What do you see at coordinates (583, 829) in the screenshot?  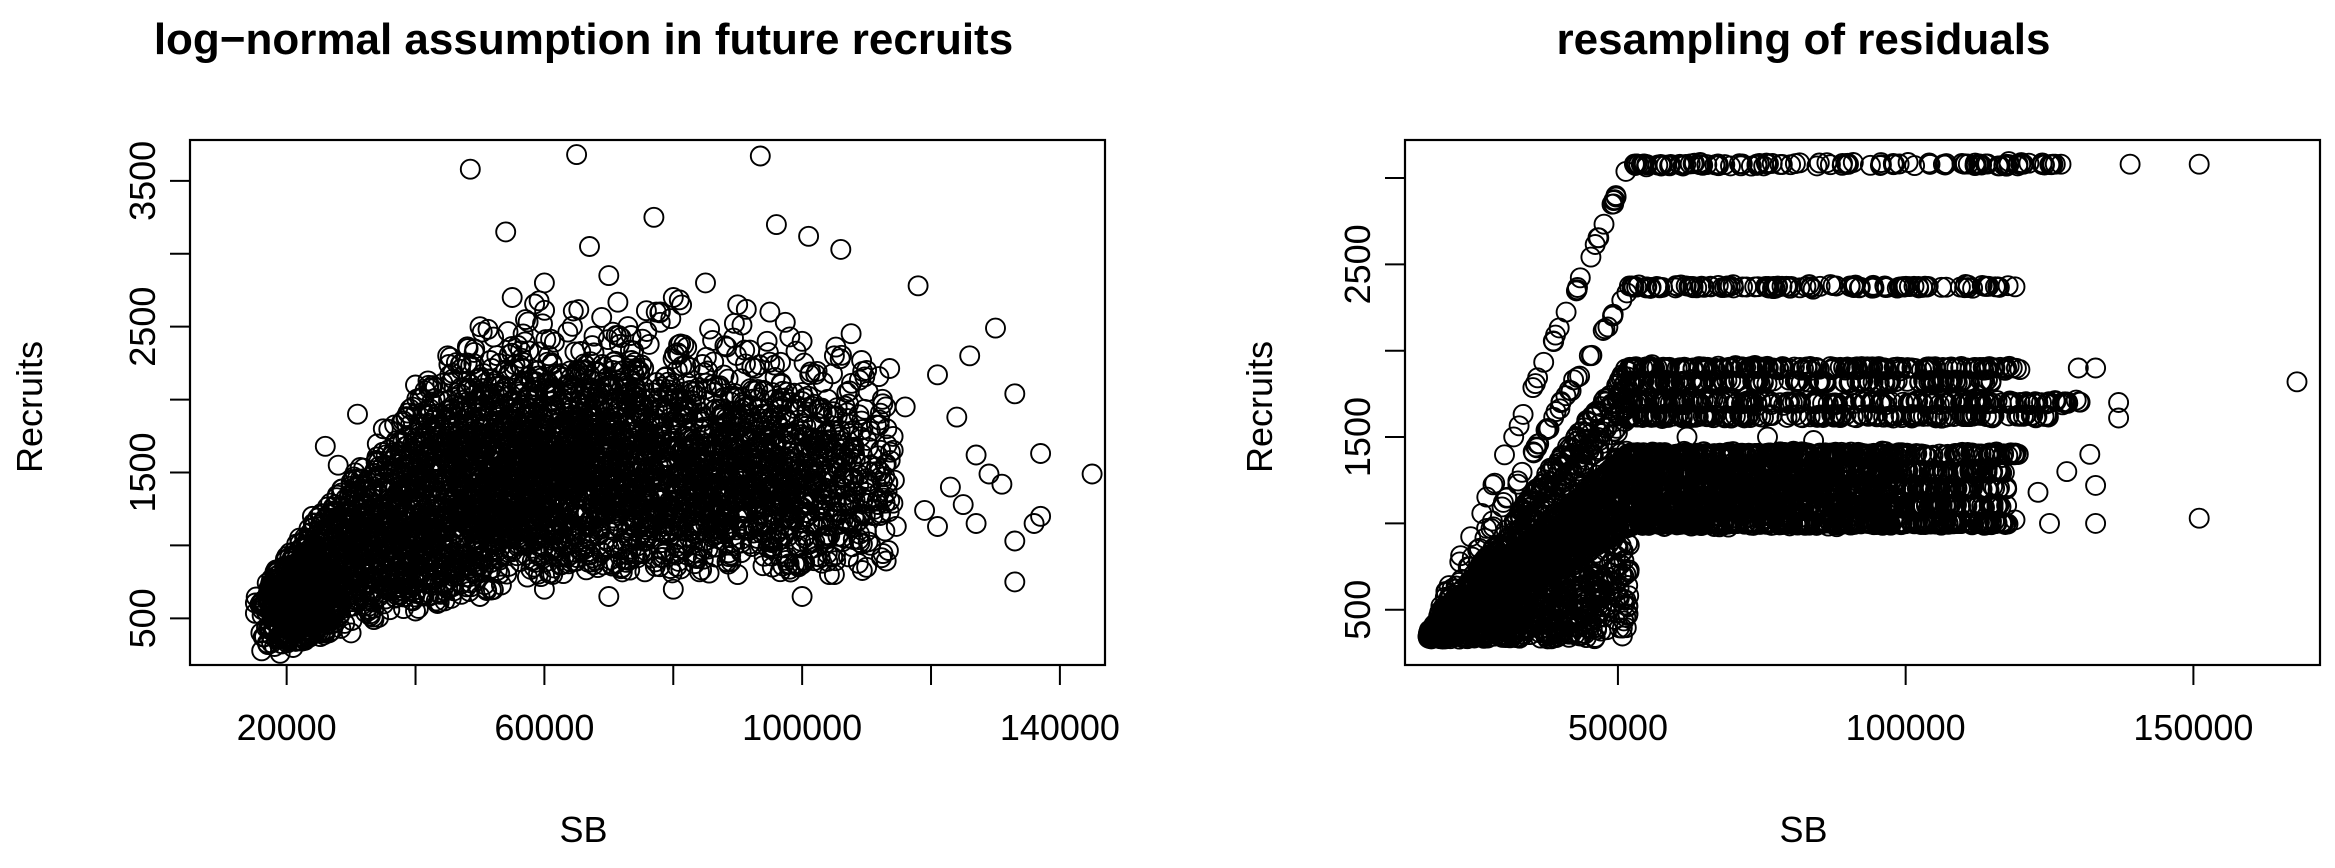 I see `left-x-axis-label: SB` at bounding box center [583, 829].